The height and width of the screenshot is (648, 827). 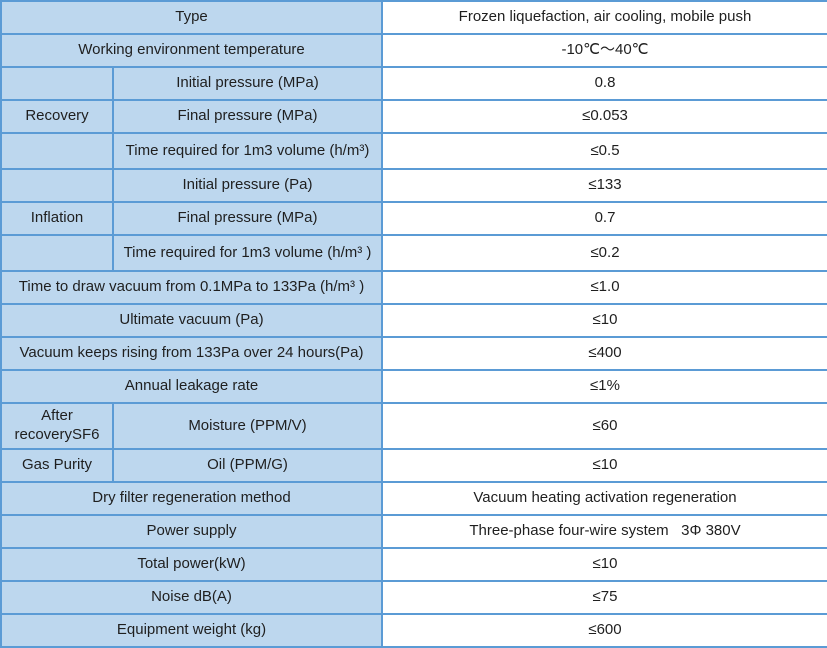 I want to click on row-value-cell: 0.7, so click(x=604, y=218).